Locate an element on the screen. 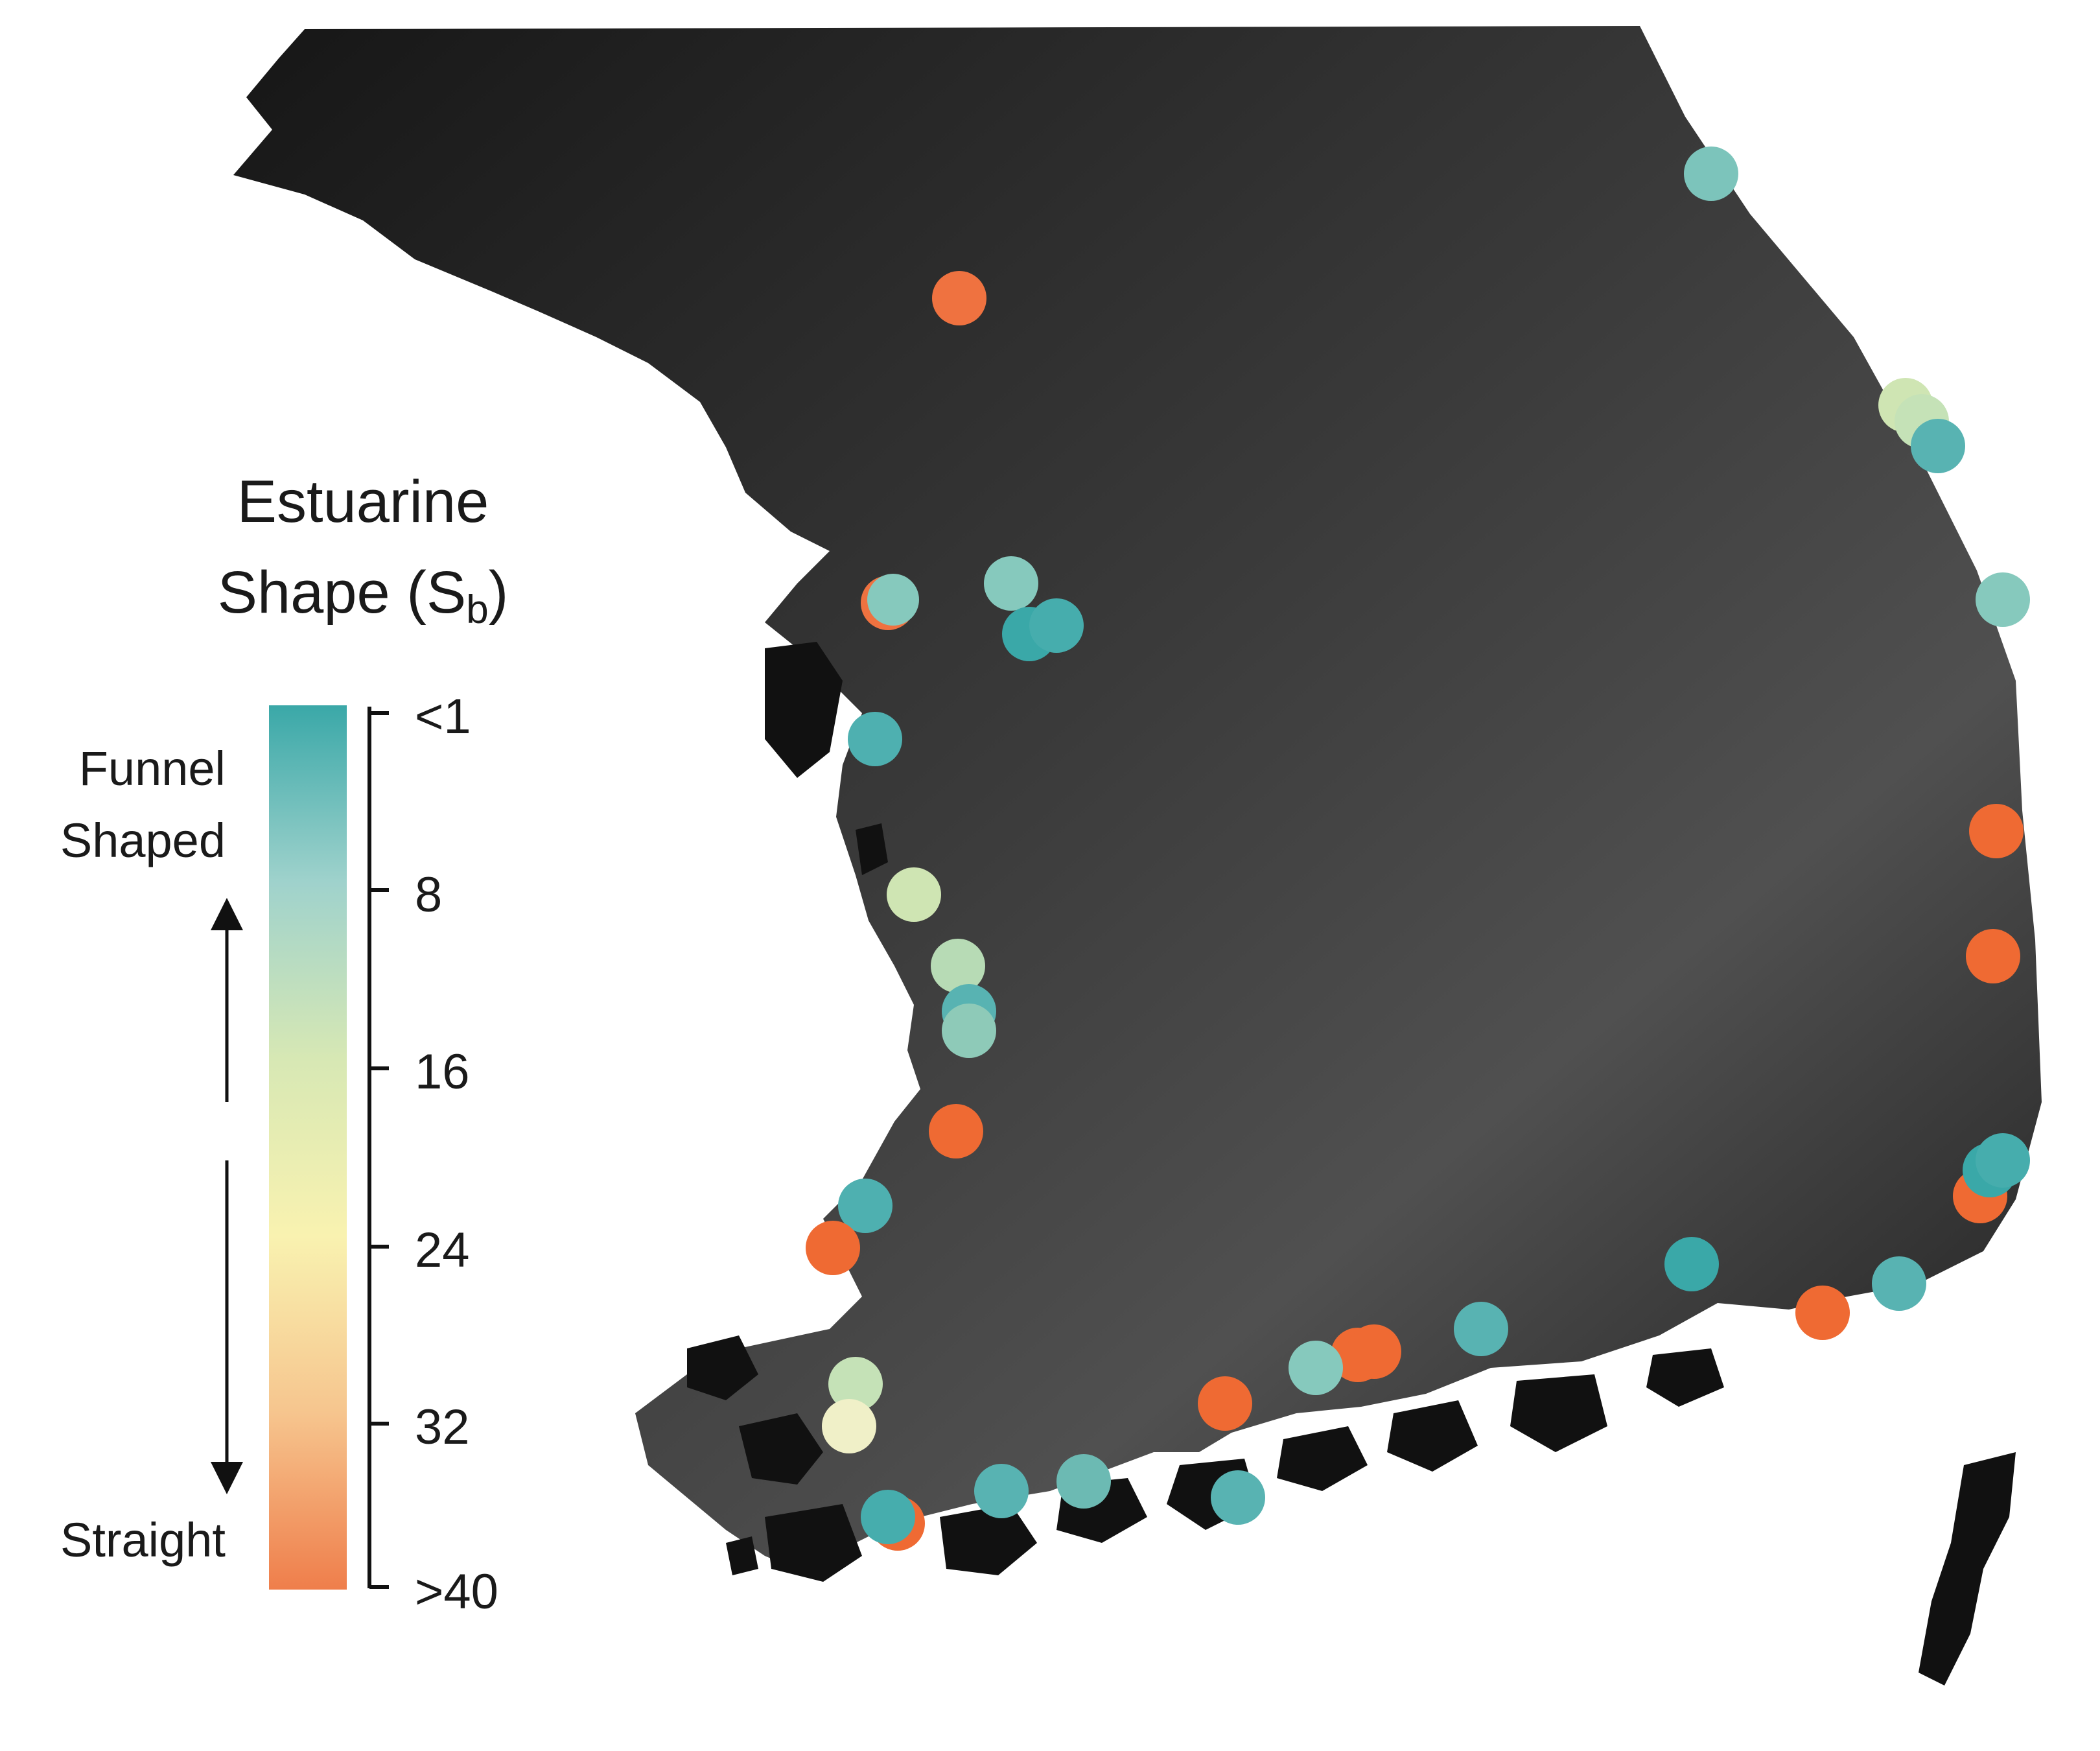 Image resolution: width=2100 pixels, height=1751 pixels. colorbar is located at coordinates (308, 1147).